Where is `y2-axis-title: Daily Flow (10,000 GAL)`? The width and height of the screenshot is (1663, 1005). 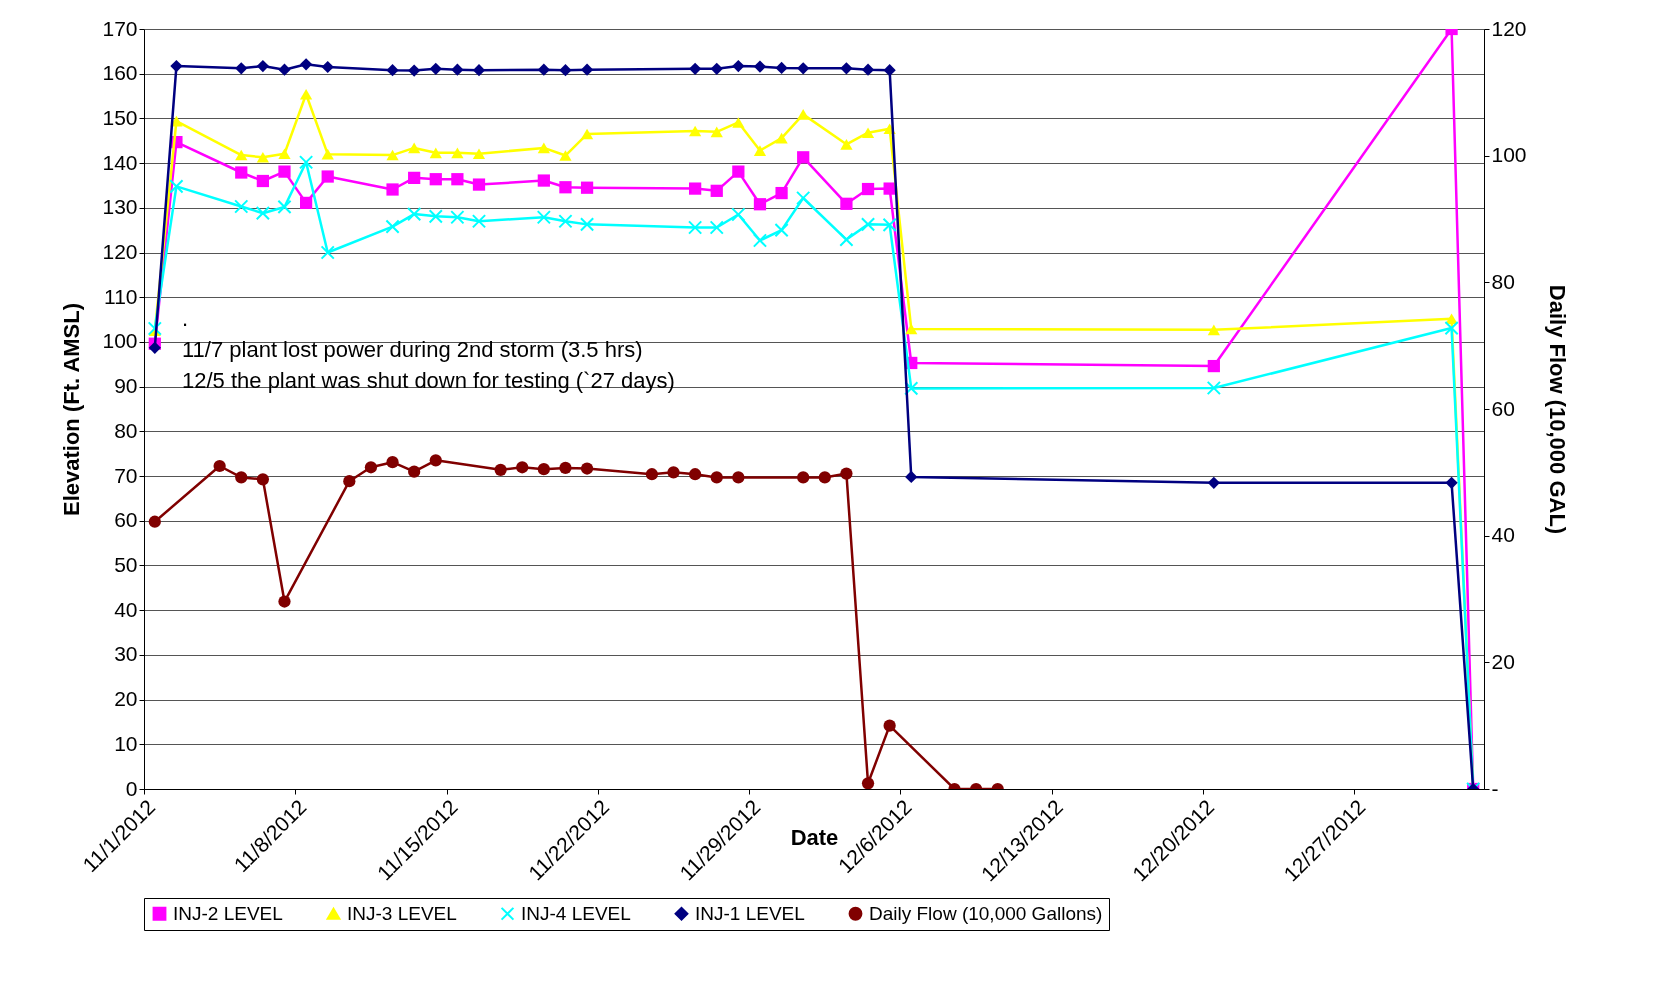
y2-axis-title: Daily Flow (10,000 GAL) is located at coordinates (1557, 409).